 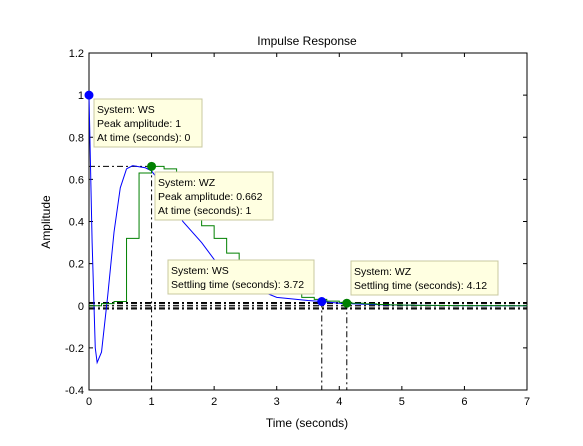 I want to click on y-tick-label: -0.2, so click(x=74, y=349).